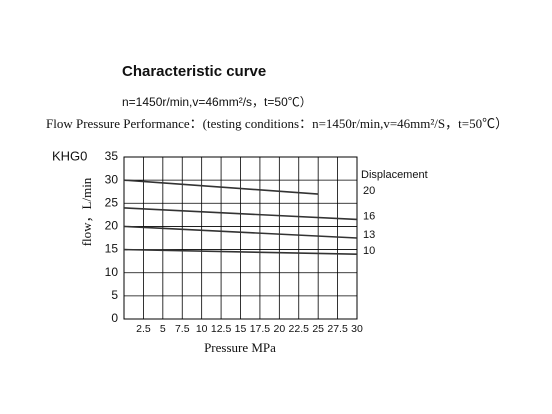 The height and width of the screenshot is (414, 552). What do you see at coordinates (369, 216) in the screenshot?
I see `legend-label: 16` at bounding box center [369, 216].